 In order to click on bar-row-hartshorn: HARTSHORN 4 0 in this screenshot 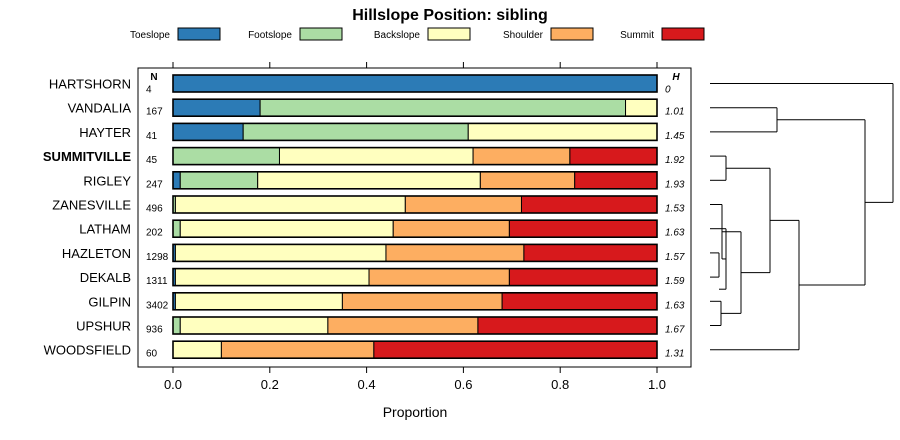, I will do `click(360, 85)`.